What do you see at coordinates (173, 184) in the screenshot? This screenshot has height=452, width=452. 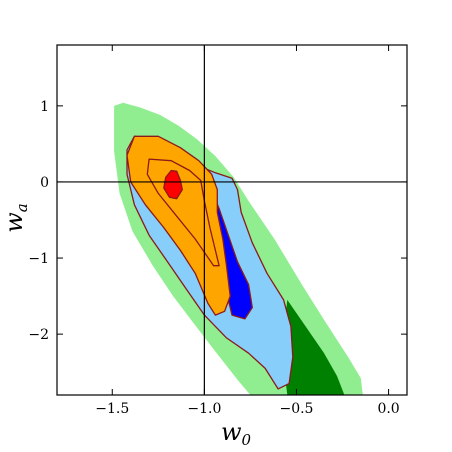 I see `region-red` at bounding box center [173, 184].